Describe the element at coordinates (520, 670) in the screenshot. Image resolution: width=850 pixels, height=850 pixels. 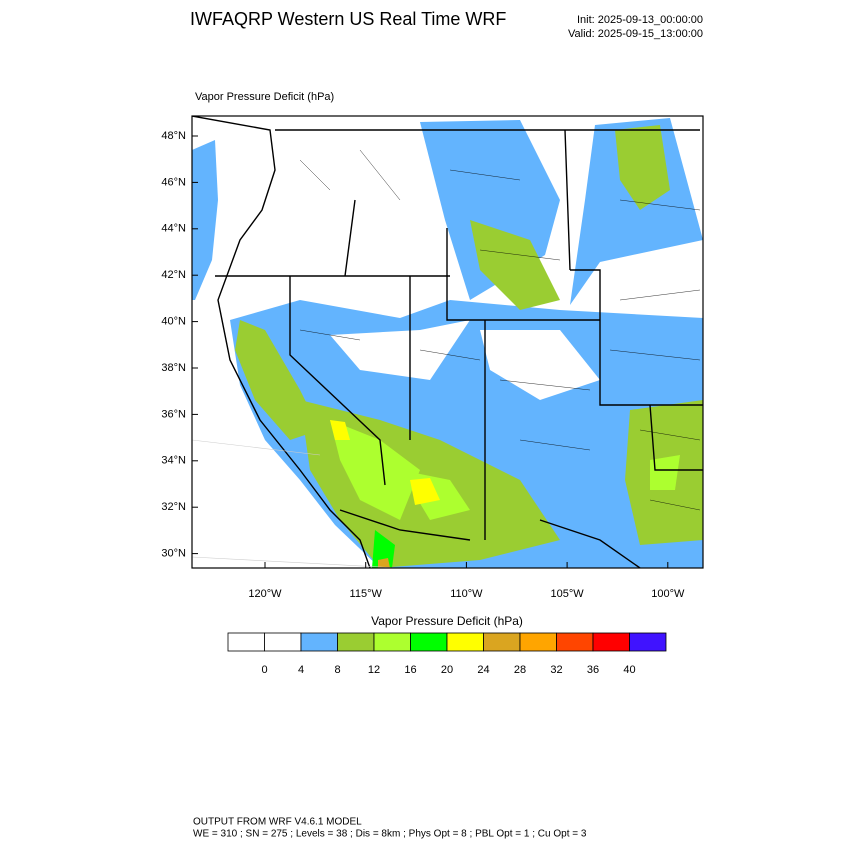
I see `colorbar-label: 28` at that location.